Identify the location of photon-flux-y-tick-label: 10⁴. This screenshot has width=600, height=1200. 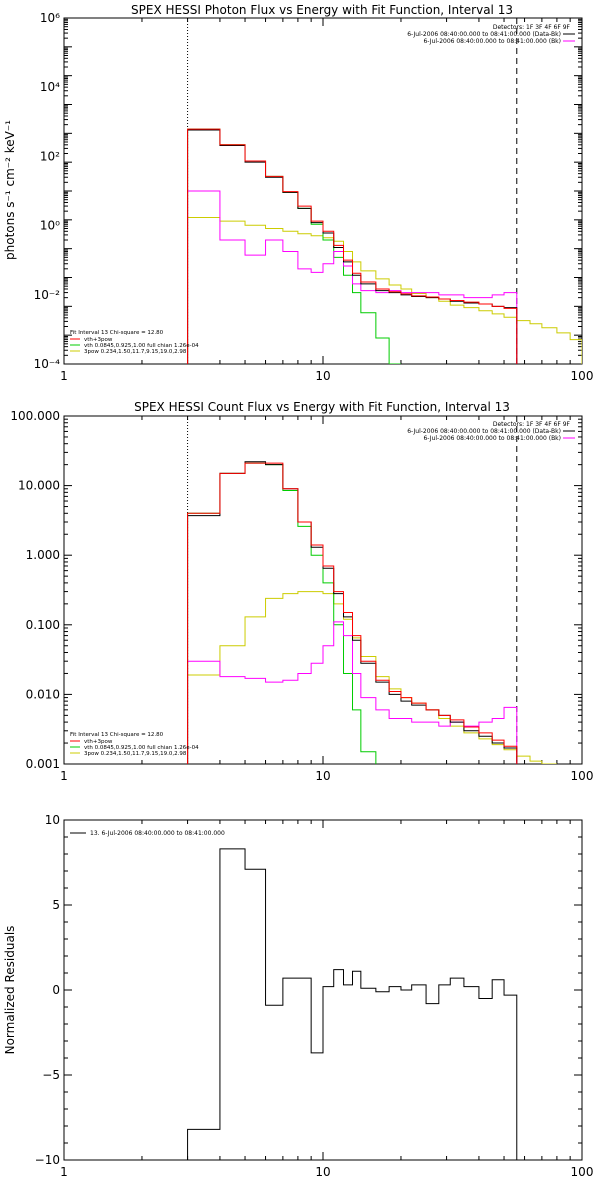
(50, 87).